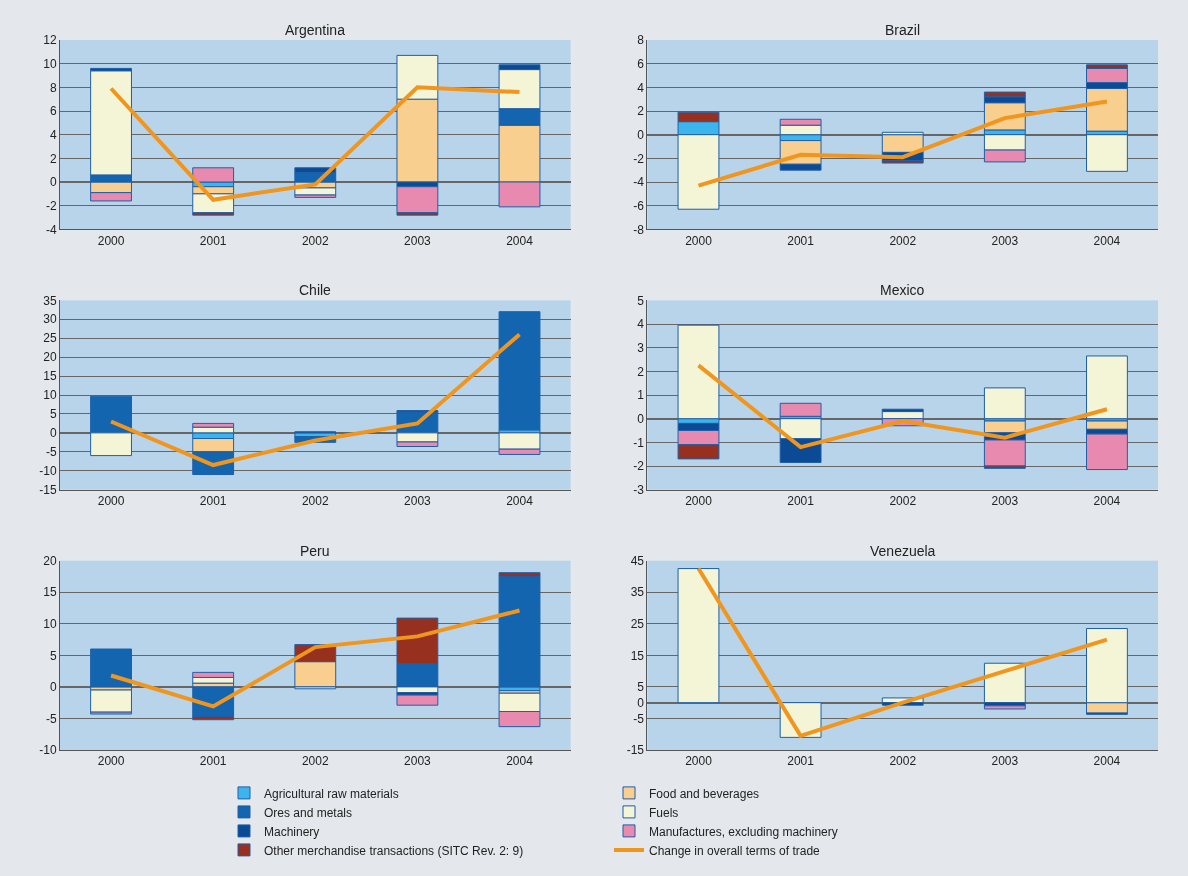 The image size is (1188, 876). What do you see at coordinates (664, 812) in the screenshot?
I see `legend-label: Fuels` at bounding box center [664, 812].